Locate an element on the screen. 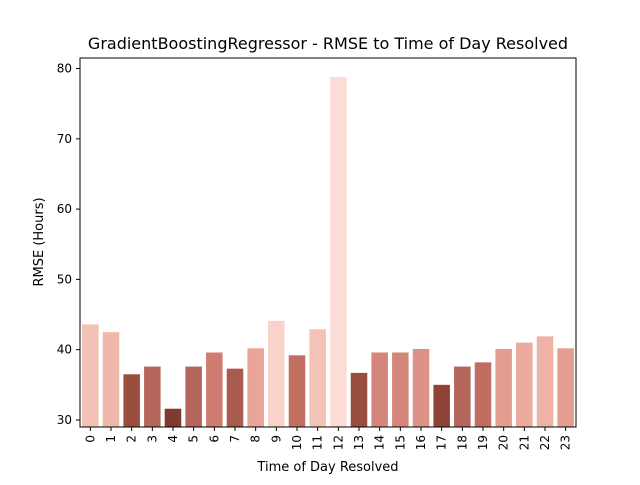 The height and width of the screenshot is (485, 640). x-tick-label: 22 is located at coordinates (545, 442).